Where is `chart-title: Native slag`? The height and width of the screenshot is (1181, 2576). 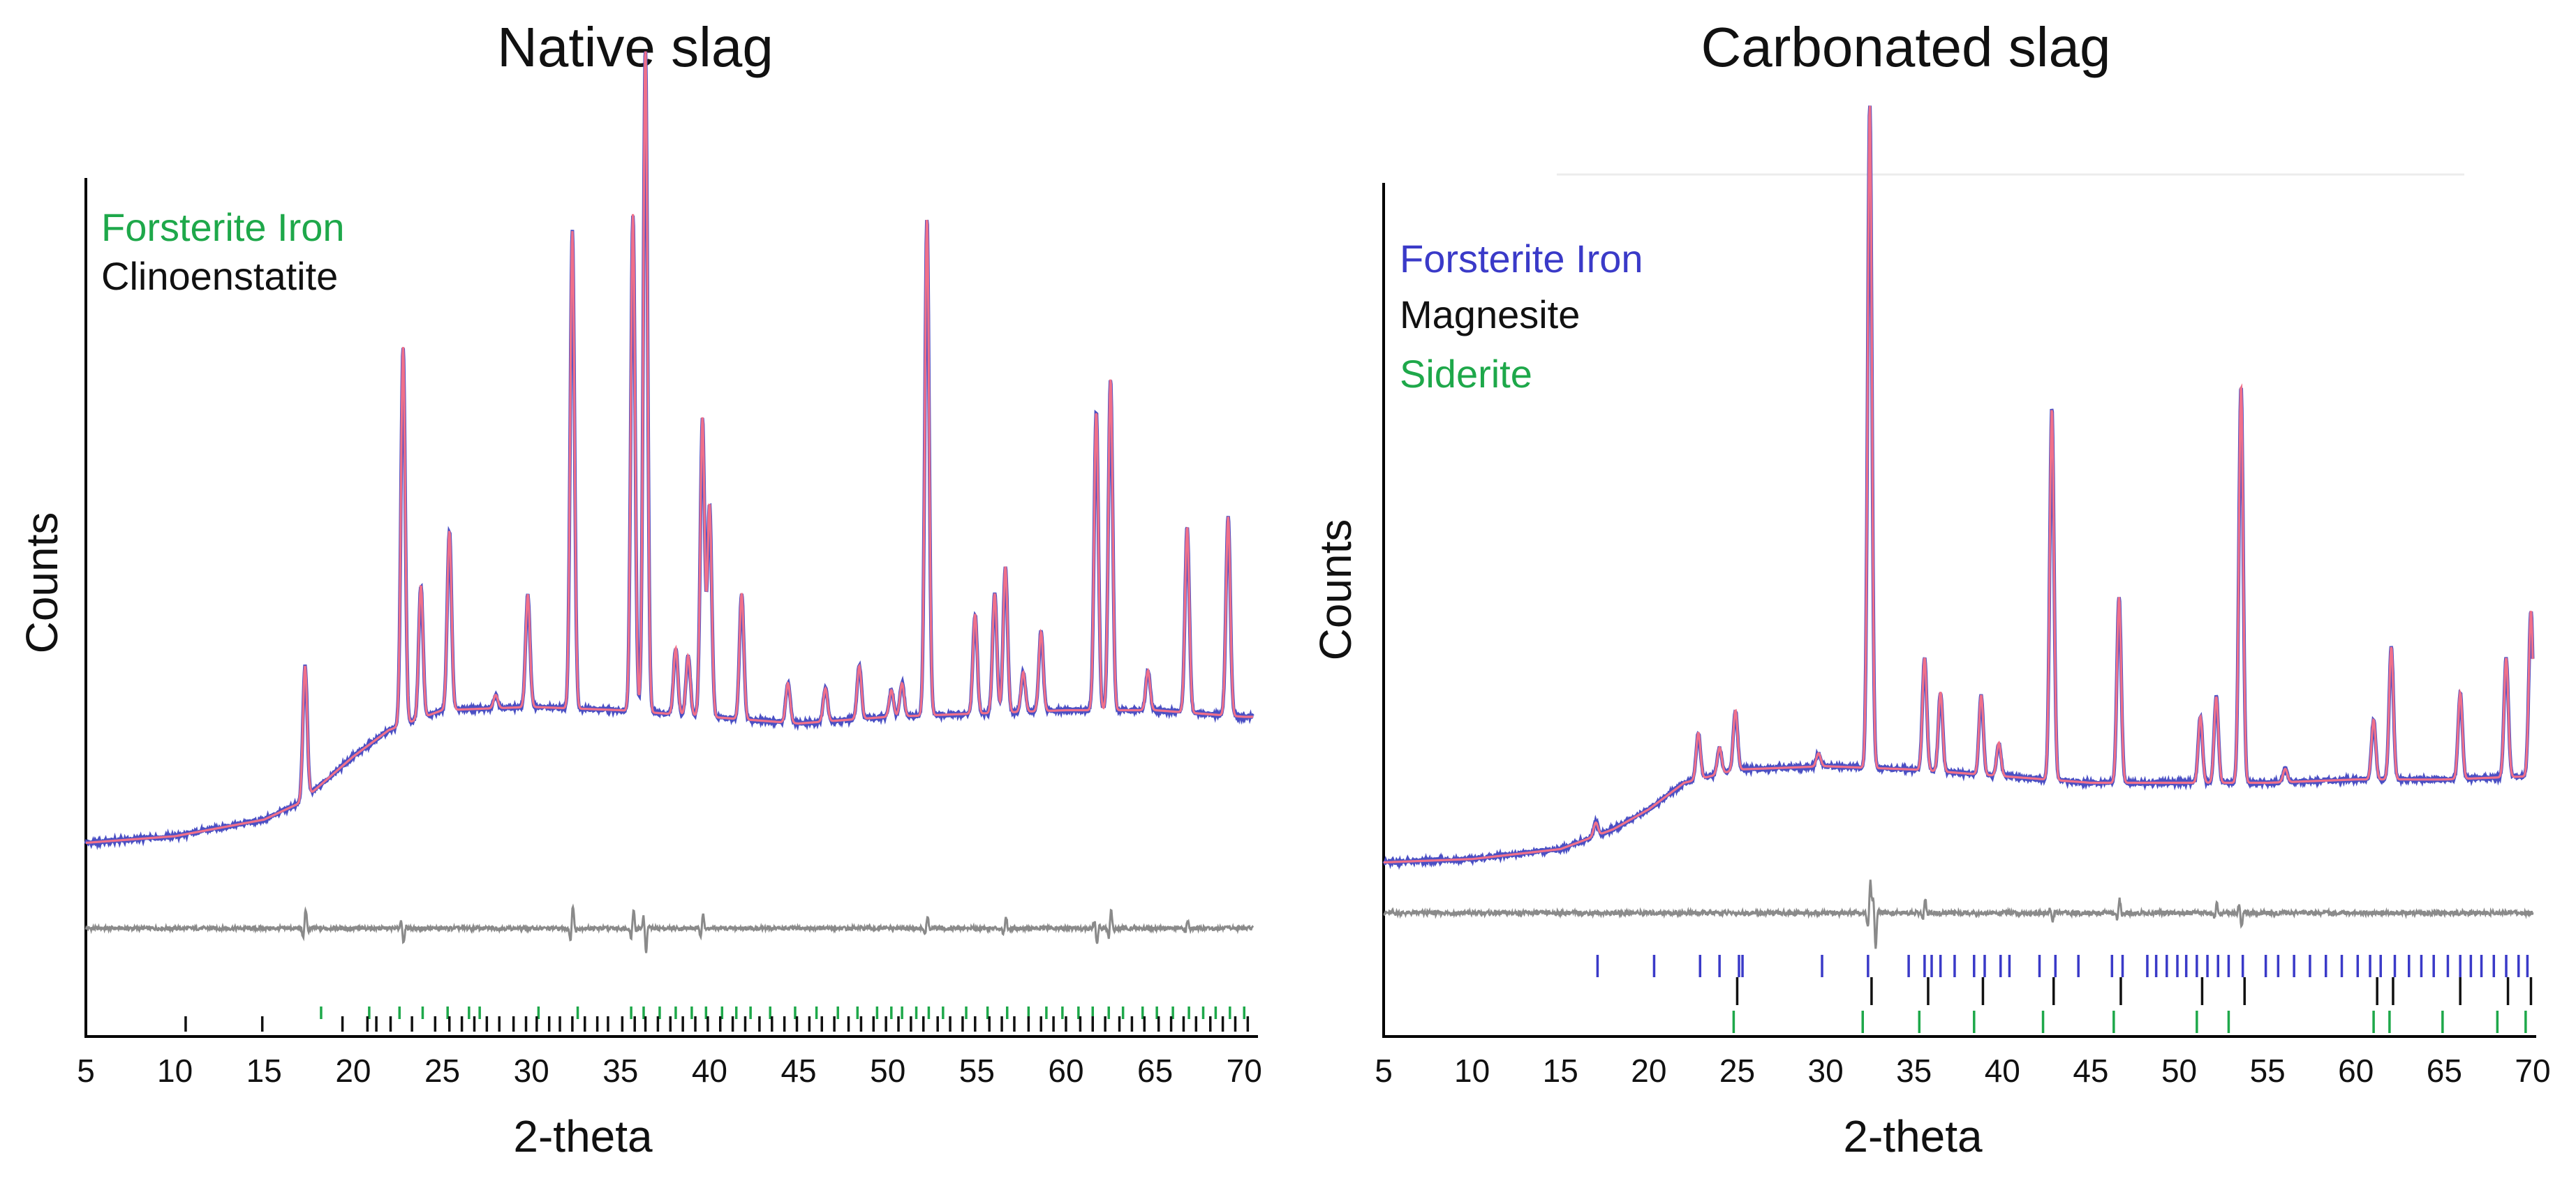 chart-title: Native slag is located at coordinates (635, 47).